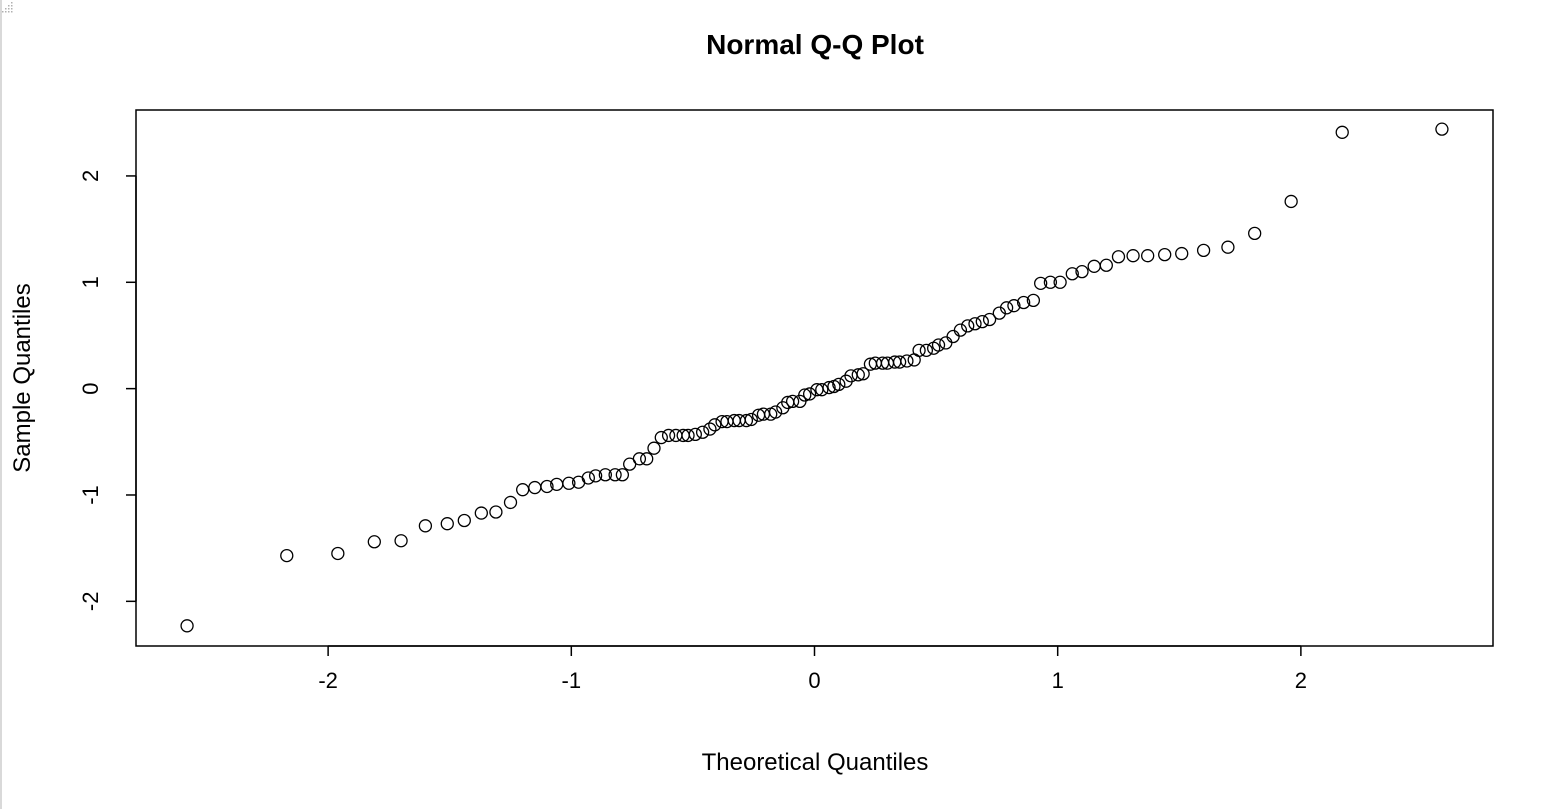 The width and height of the screenshot is (1563, 809). What do you see at coordinates (7, 7) in the screenshot?
I see `resize-grip-icon` at bounding box center [7, 7].